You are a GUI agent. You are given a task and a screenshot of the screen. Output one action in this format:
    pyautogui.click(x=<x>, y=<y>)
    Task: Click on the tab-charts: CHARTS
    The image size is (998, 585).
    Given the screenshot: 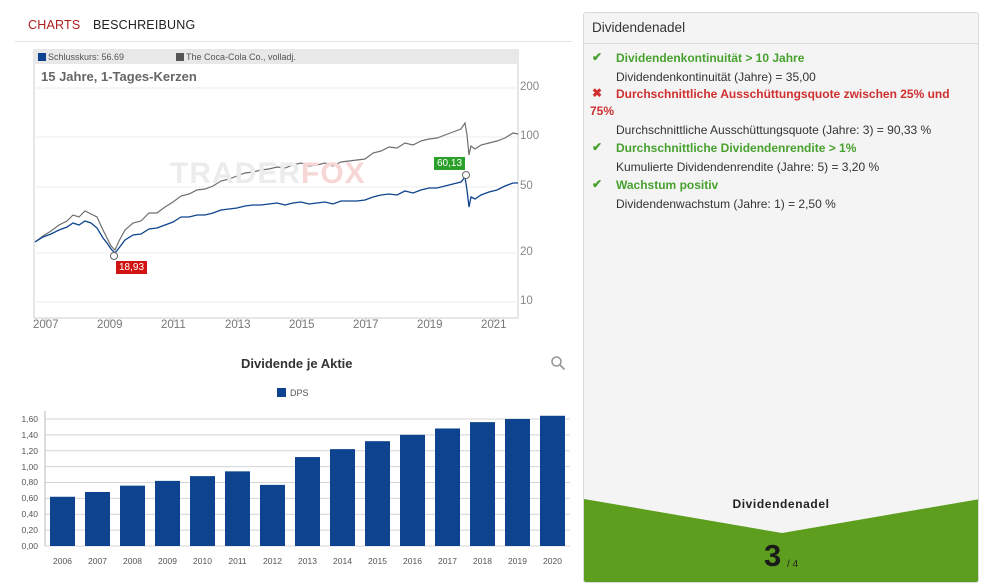 What is the action you would take?
    pyautogui.click(x=54, y=25)
    